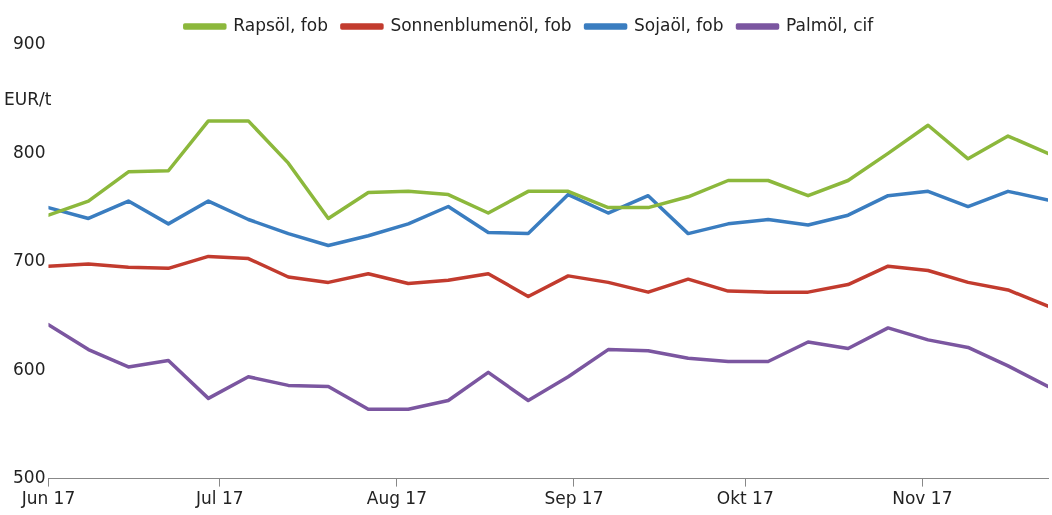  I want to click on y-tick-label: 600, so click(29, 368).